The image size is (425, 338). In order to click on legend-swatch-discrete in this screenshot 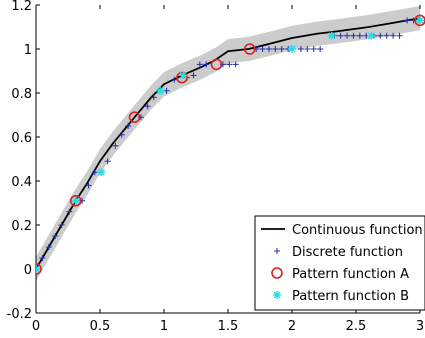, I will do `click(277, 251)`.